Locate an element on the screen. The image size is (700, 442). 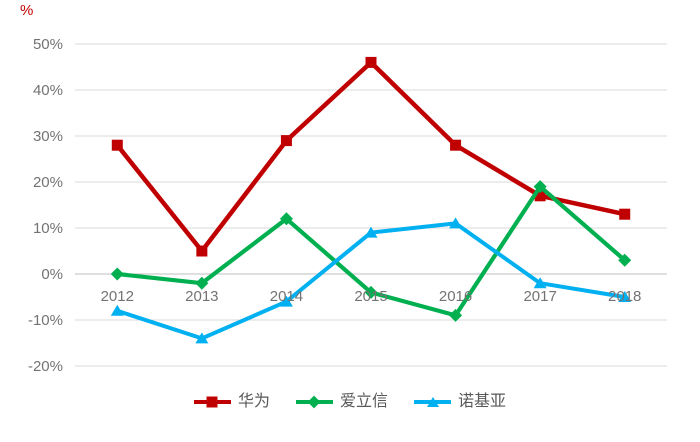
legend-label: 华为 is located at coordinates (253, 401).